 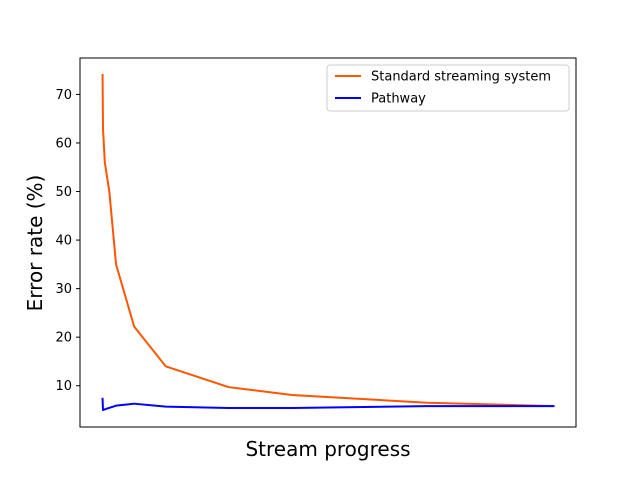 I want to click on y-tick-label: 40, so click(x=63, y=241).